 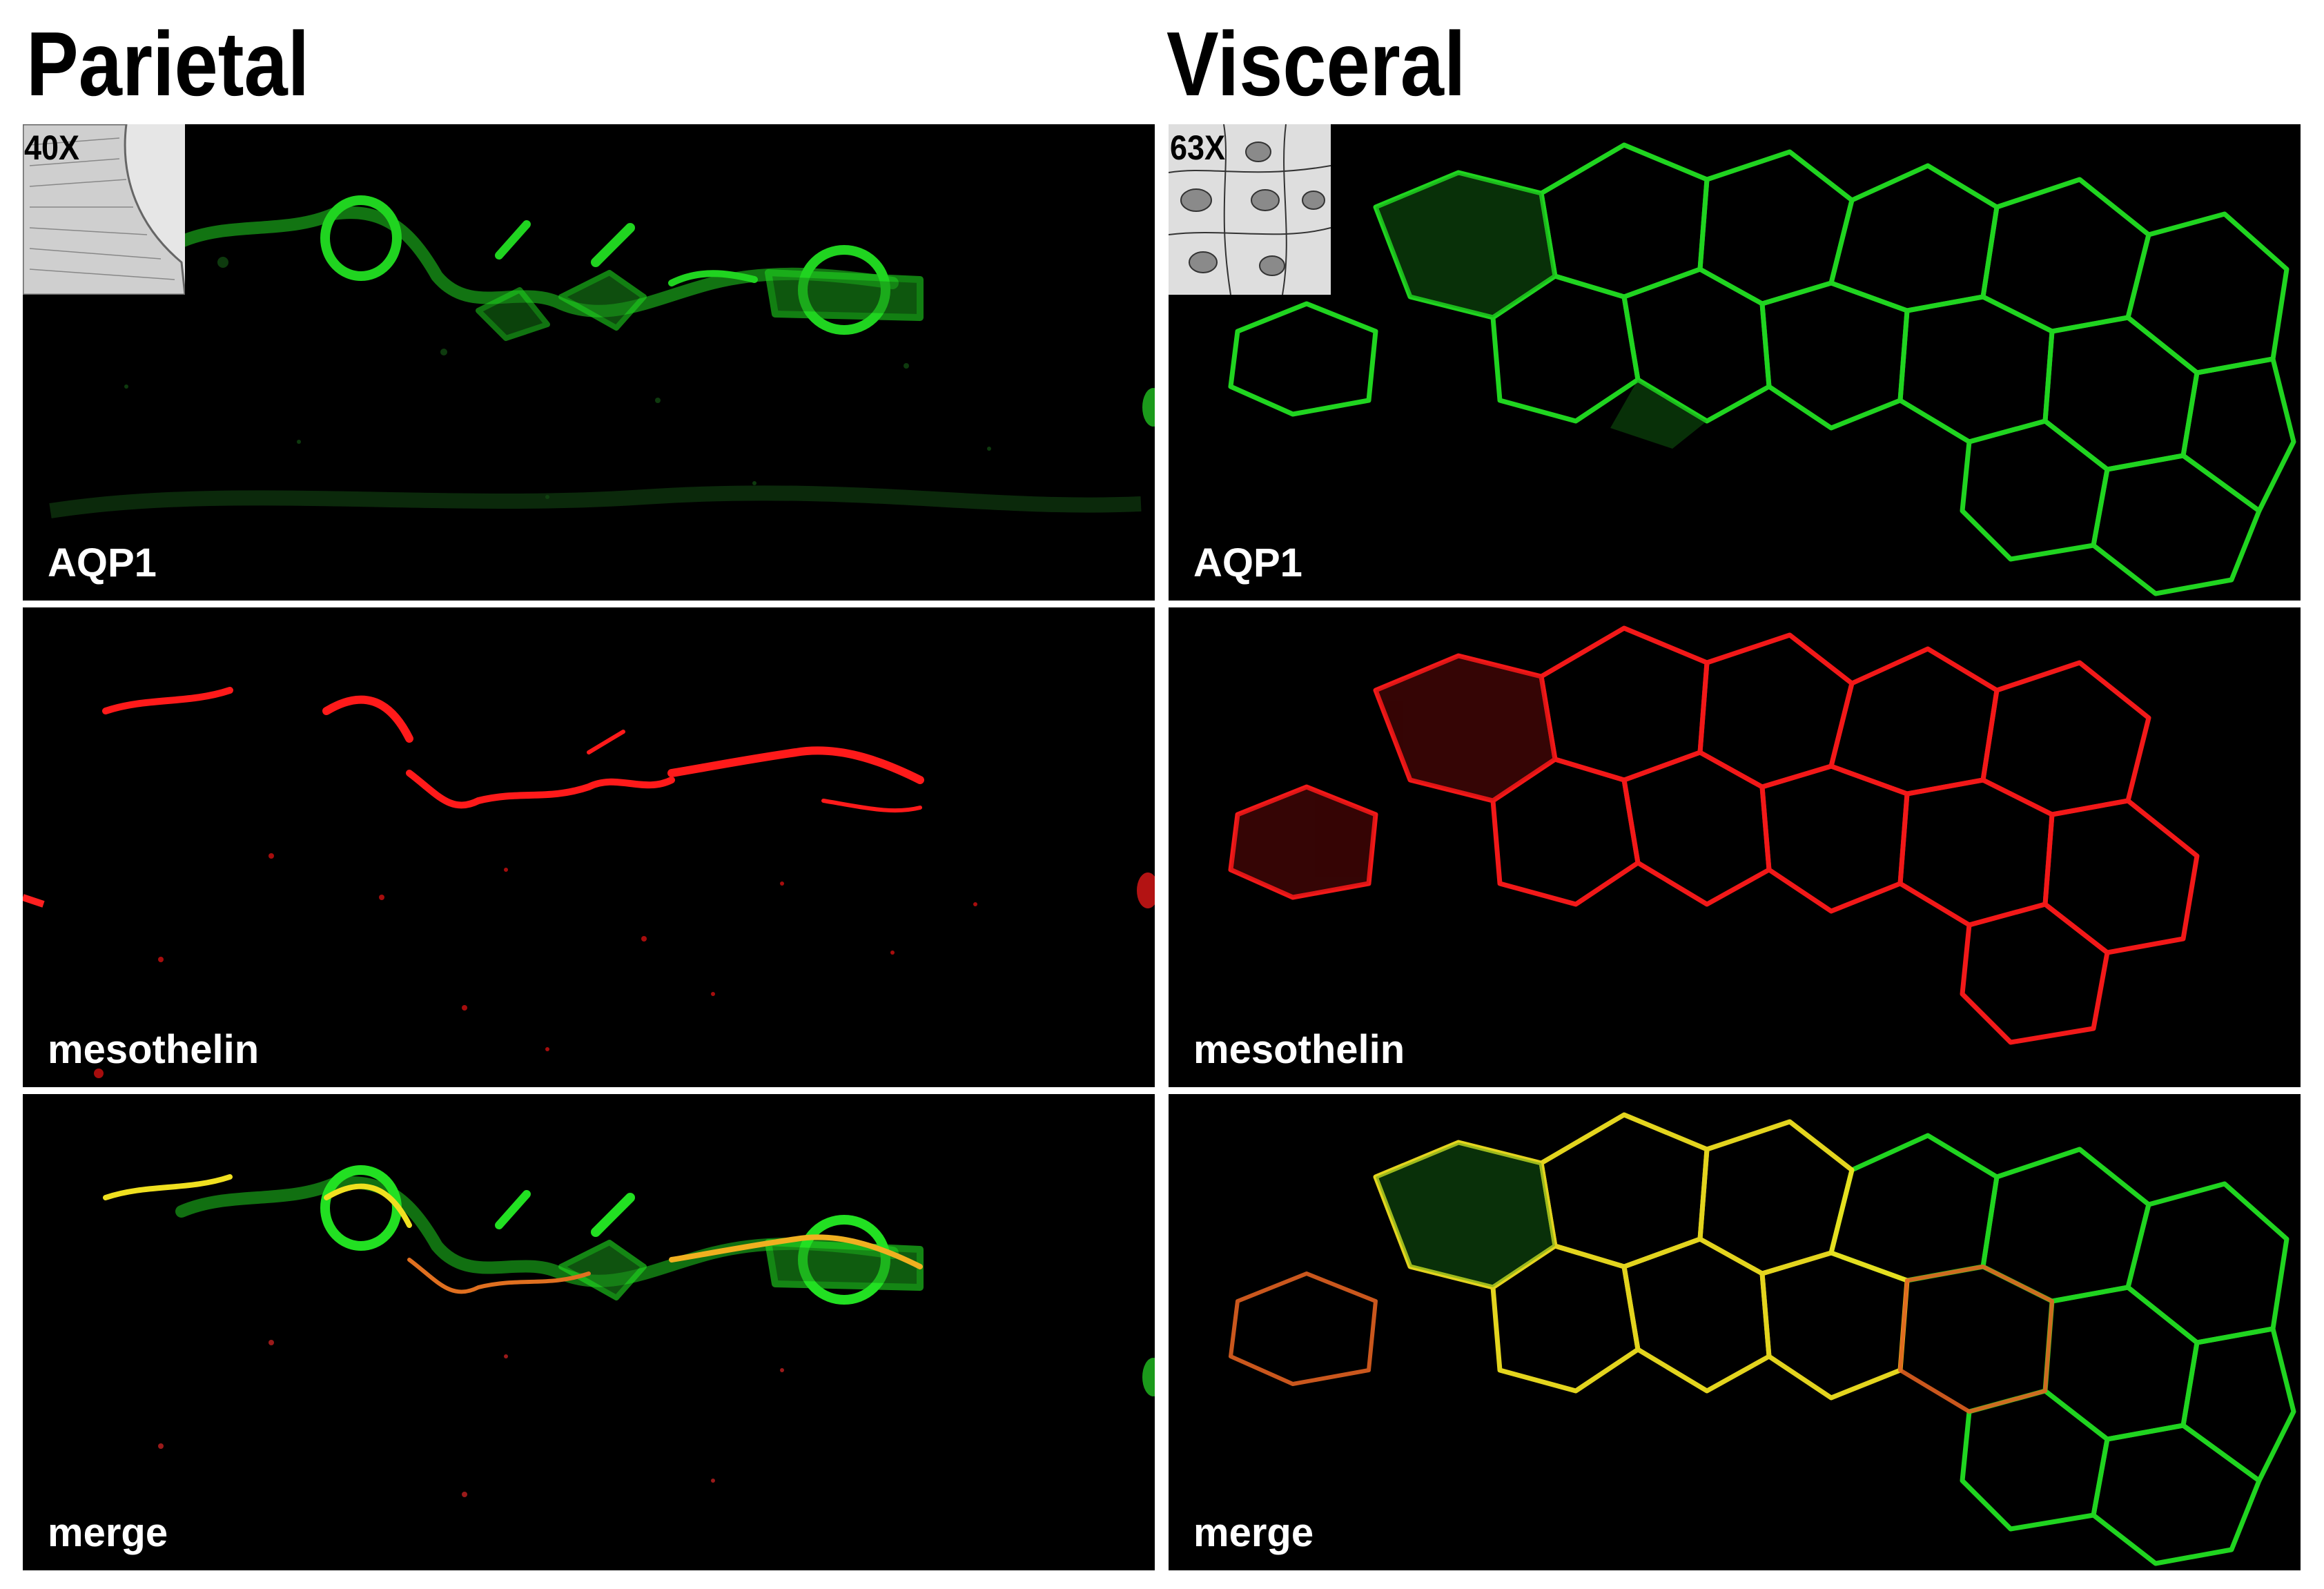 I want to click on visceral-inset-sketch: 63X, so click(x=1250, y=209).